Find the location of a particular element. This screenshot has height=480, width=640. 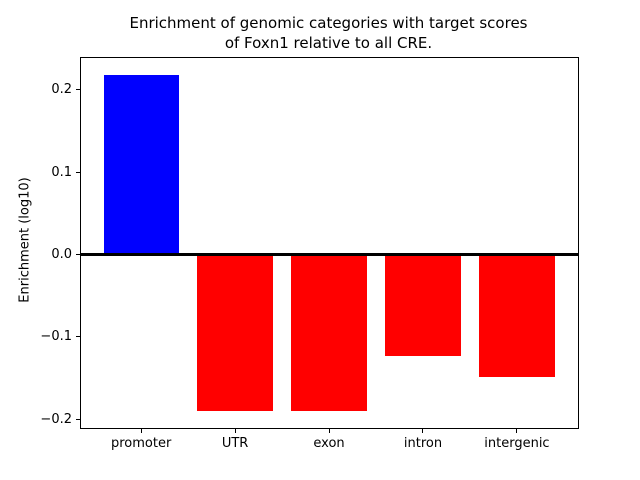

bar-UTR is located at coordinates (235, 333).